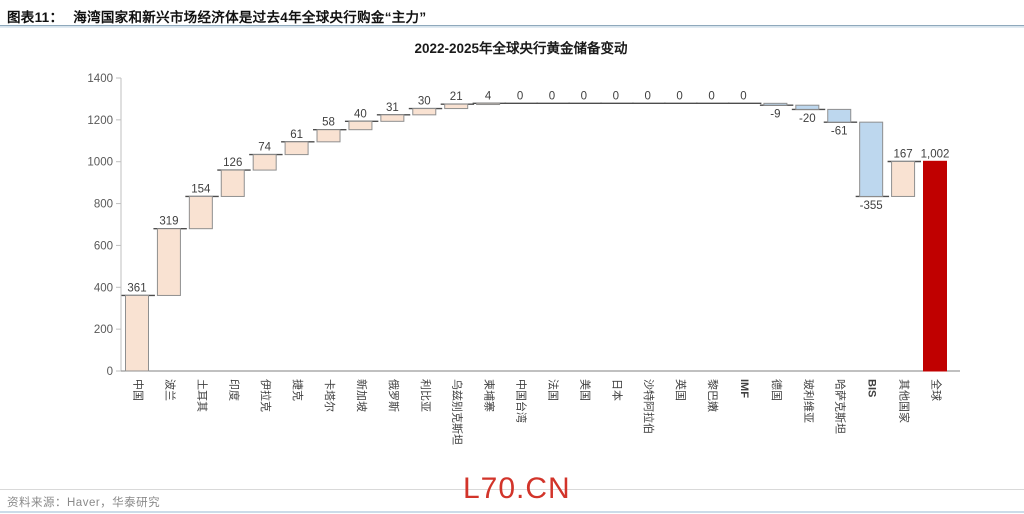 This screenshot has height=514, width=1024. What do you see at coordinates (512, 489) in the screenshot?
I see `footer-divider` at bounding box center [512, 489].